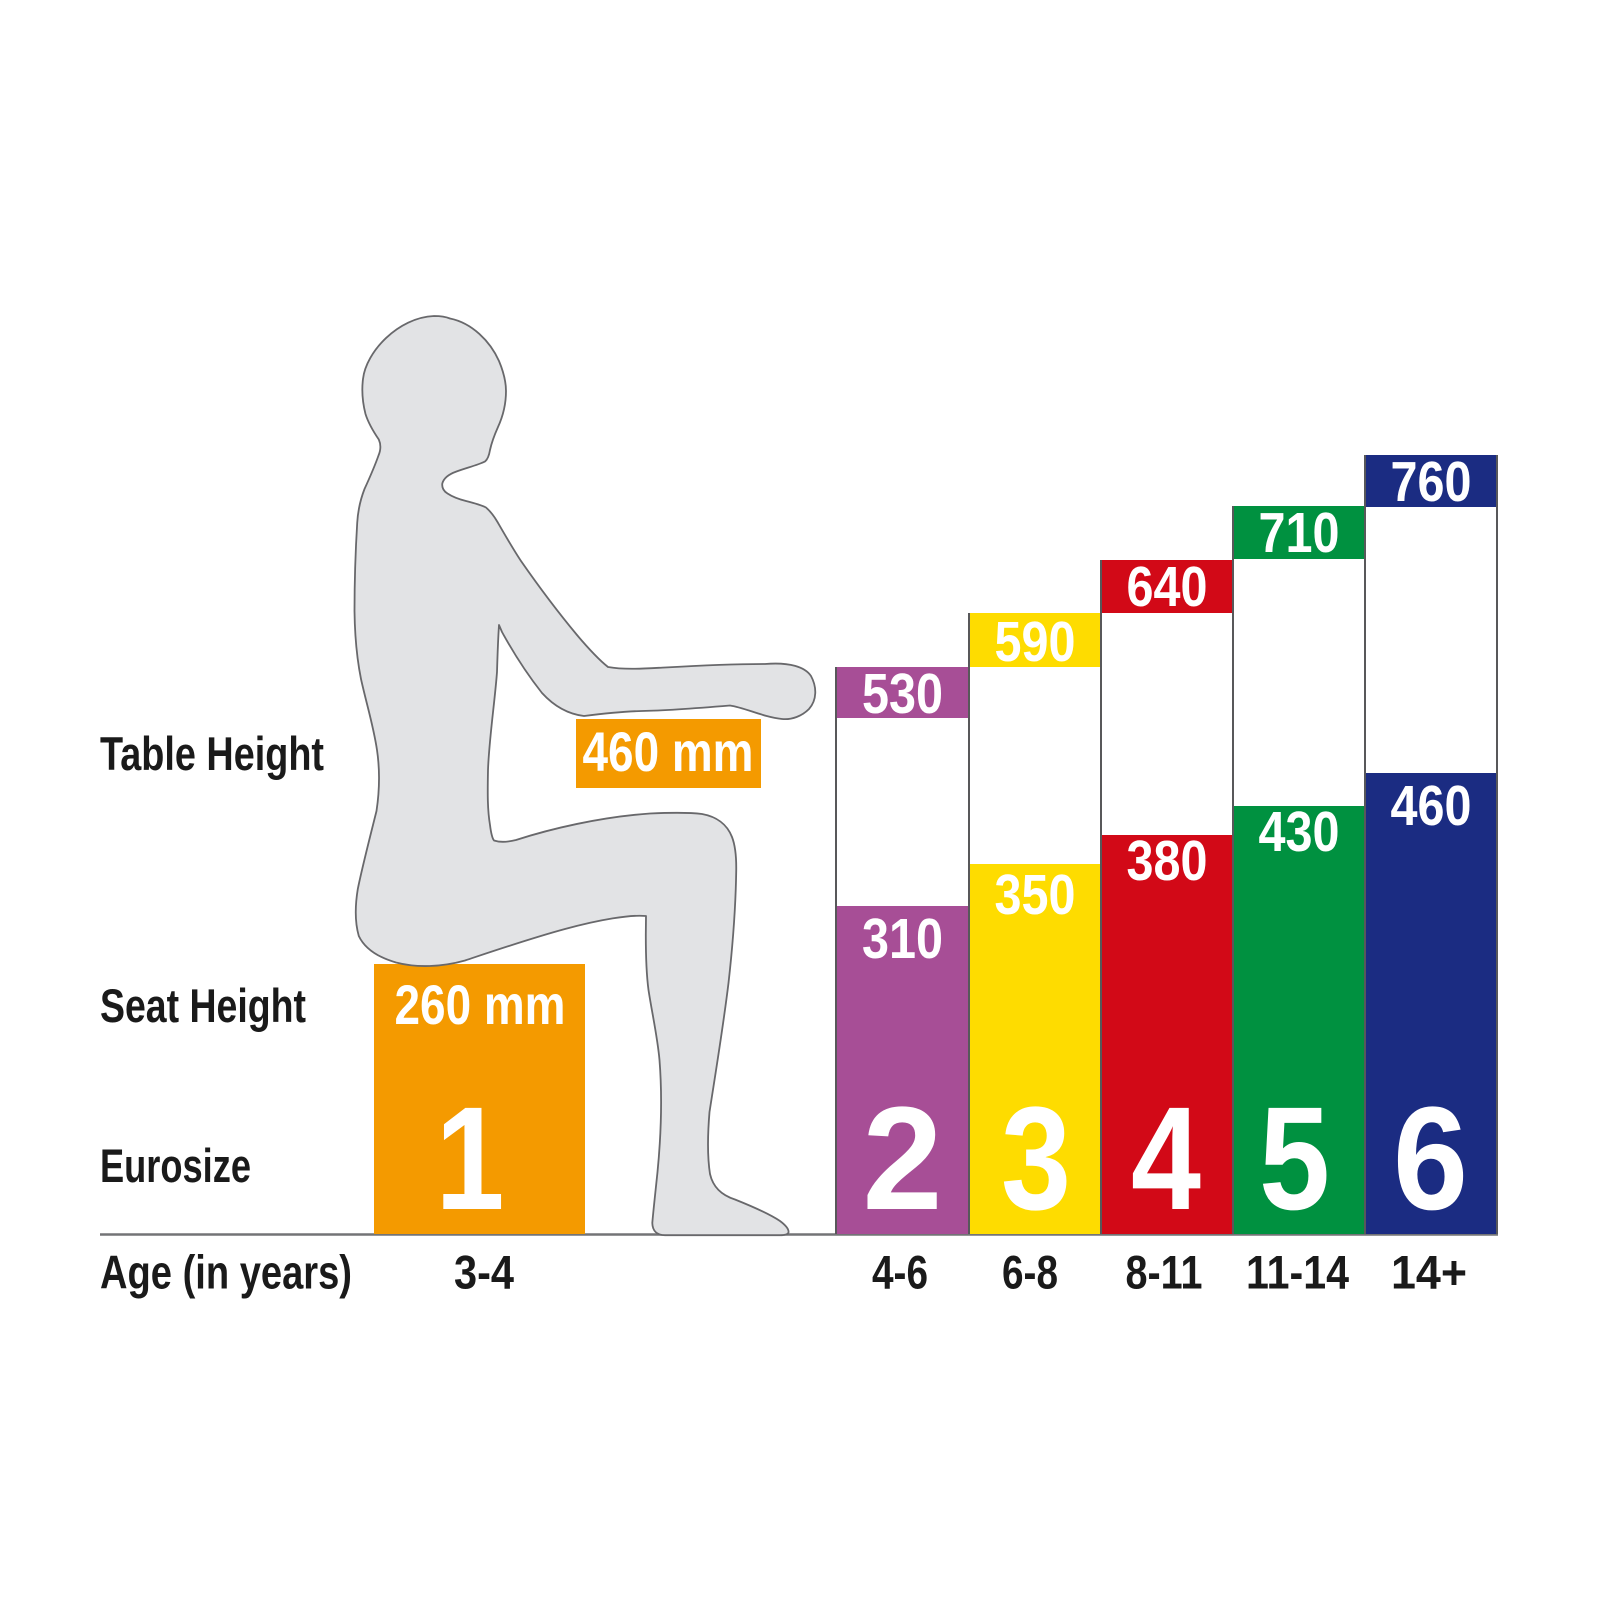 This screenshot has height=1600, width=1600. I want to click on svg-text: 8-11, so click(1164, 1272).